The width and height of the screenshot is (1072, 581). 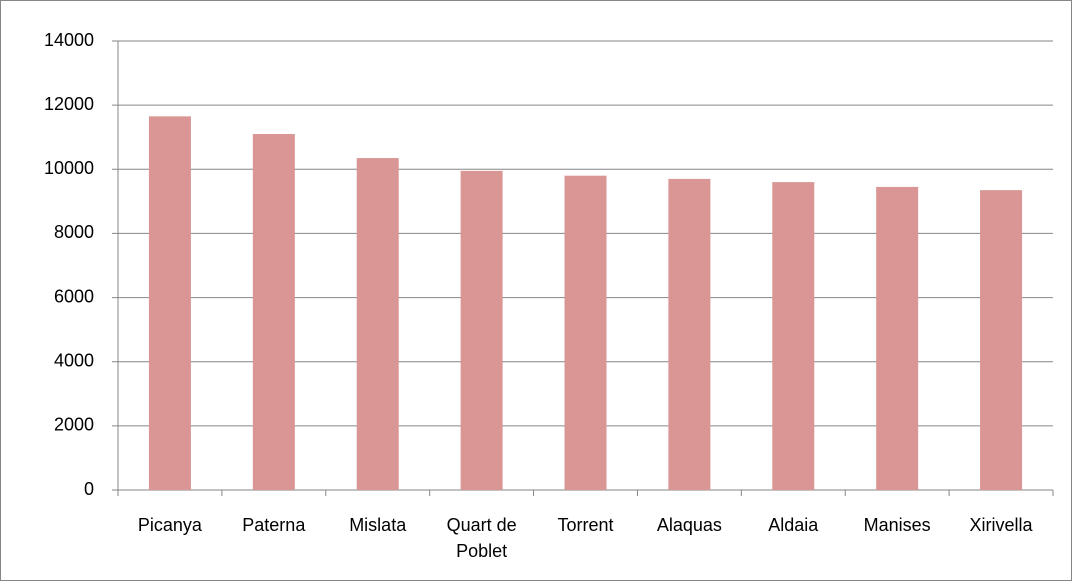 What do you see at coordinates (897, 525) in the screenshot?
I see `x-tick-label: Manises` at bounding box center [897, 525].